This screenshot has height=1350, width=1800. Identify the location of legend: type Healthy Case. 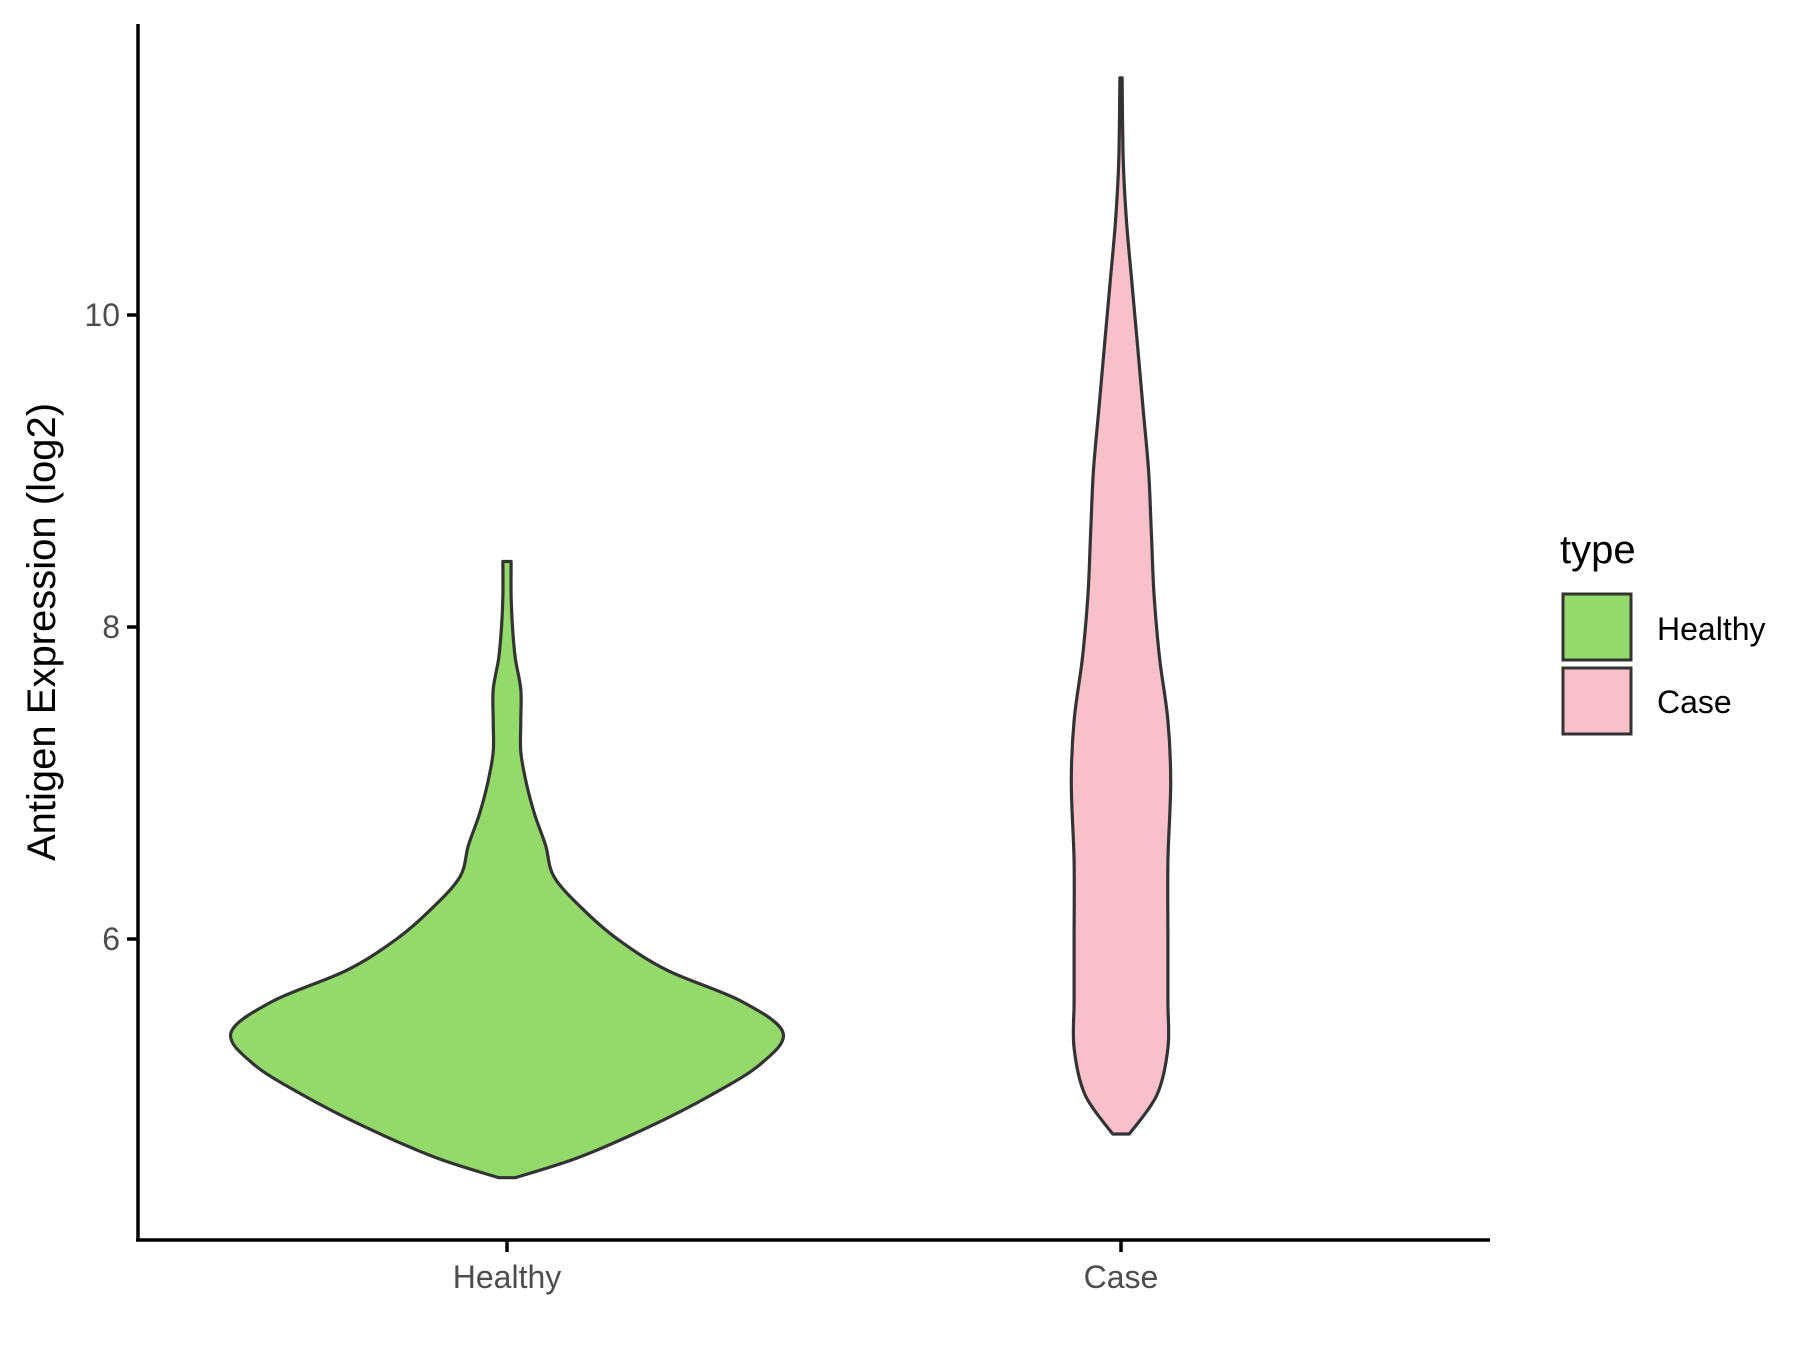
(1663, 632).